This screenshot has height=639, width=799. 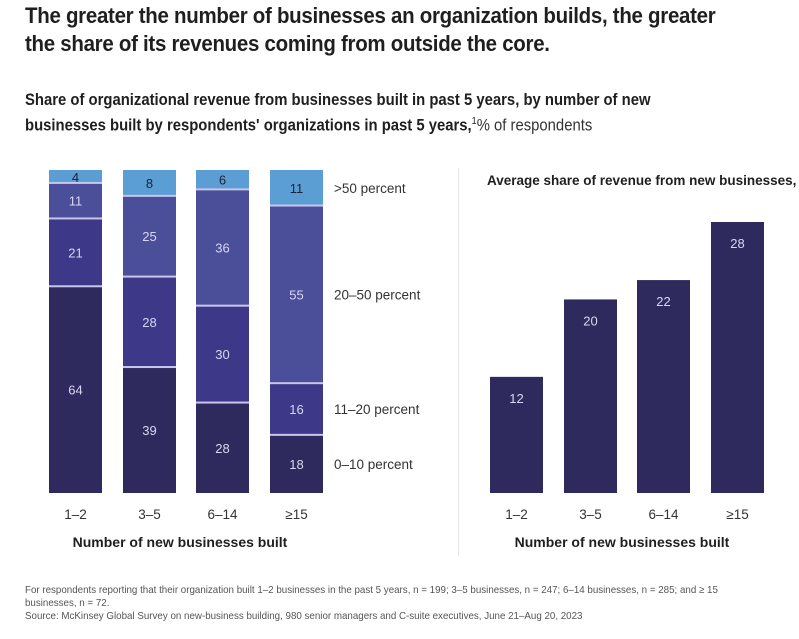 I want to click on subtitle-unit: % of respondents, so click(x=534, y=125).